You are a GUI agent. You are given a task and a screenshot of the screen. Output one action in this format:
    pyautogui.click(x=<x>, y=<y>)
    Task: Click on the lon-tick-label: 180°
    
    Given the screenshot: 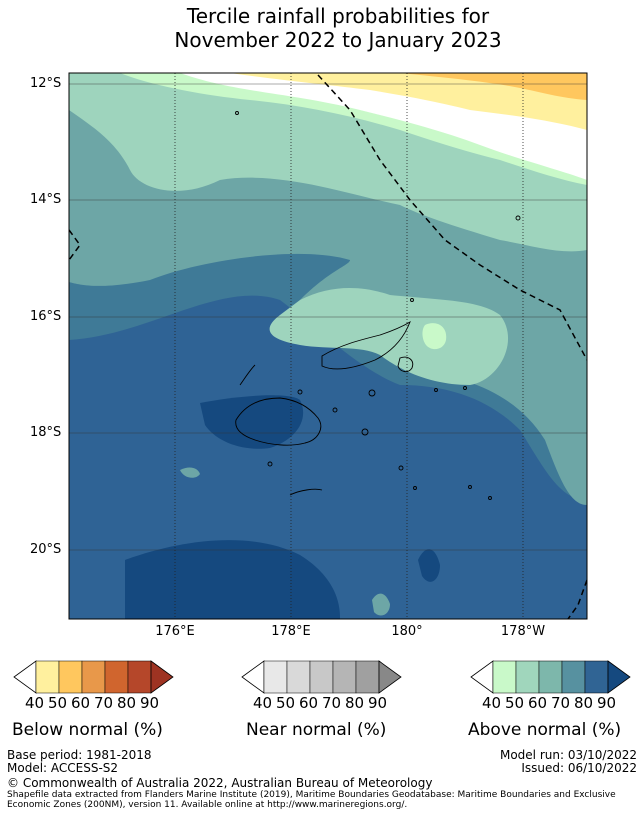 What is the action you would take?
    pyautogui.click(x=407, y=631)
    